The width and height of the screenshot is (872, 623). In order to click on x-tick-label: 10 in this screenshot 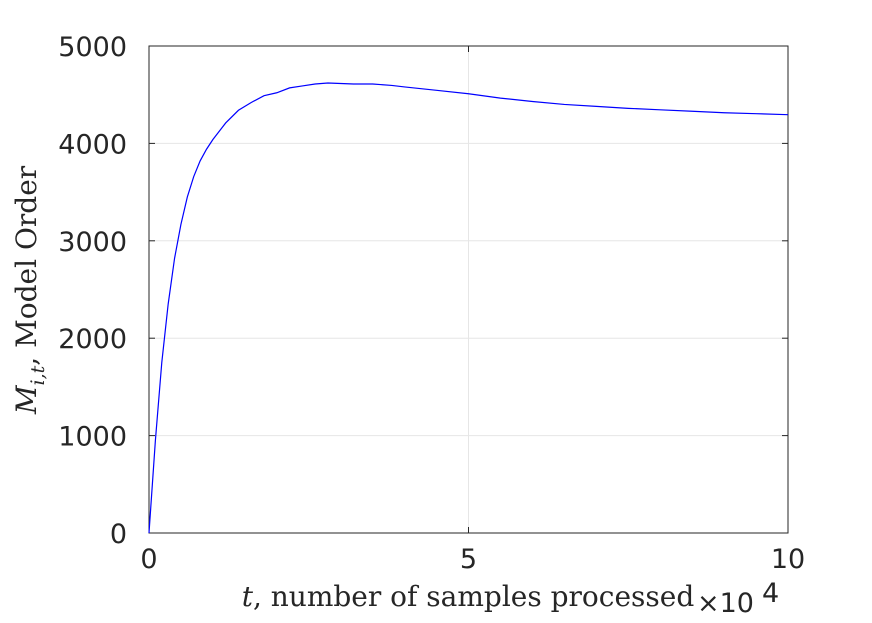, I will do `click(788, 559)`.